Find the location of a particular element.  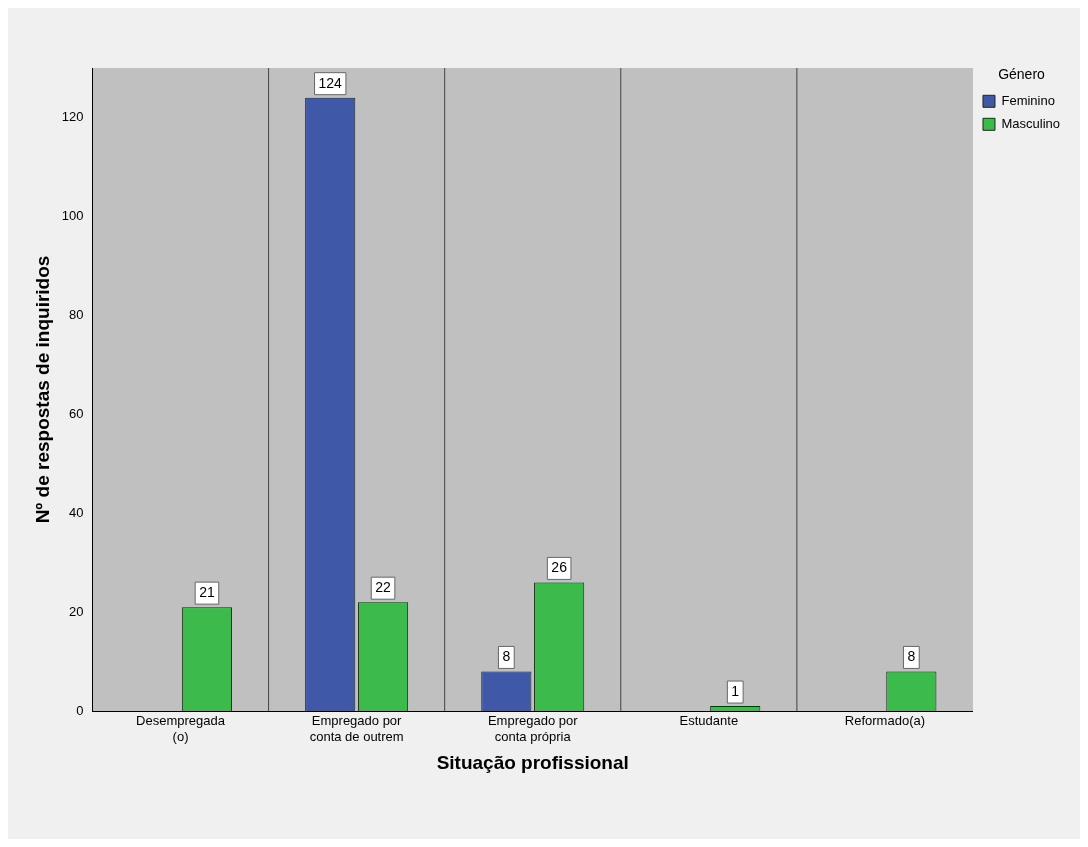

legend-label: Feminino is located at coordinates (1028, 100).